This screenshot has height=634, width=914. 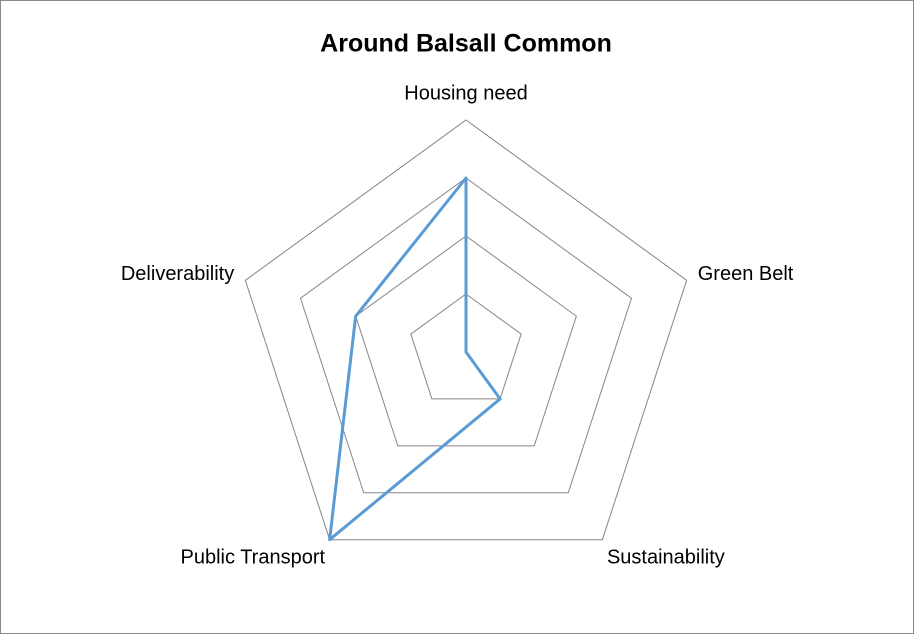 What do you see at coordinates (466, 44) in the screenshot?
I see `chart-title: Around Balsall Common` at bounding box center [466, 44].